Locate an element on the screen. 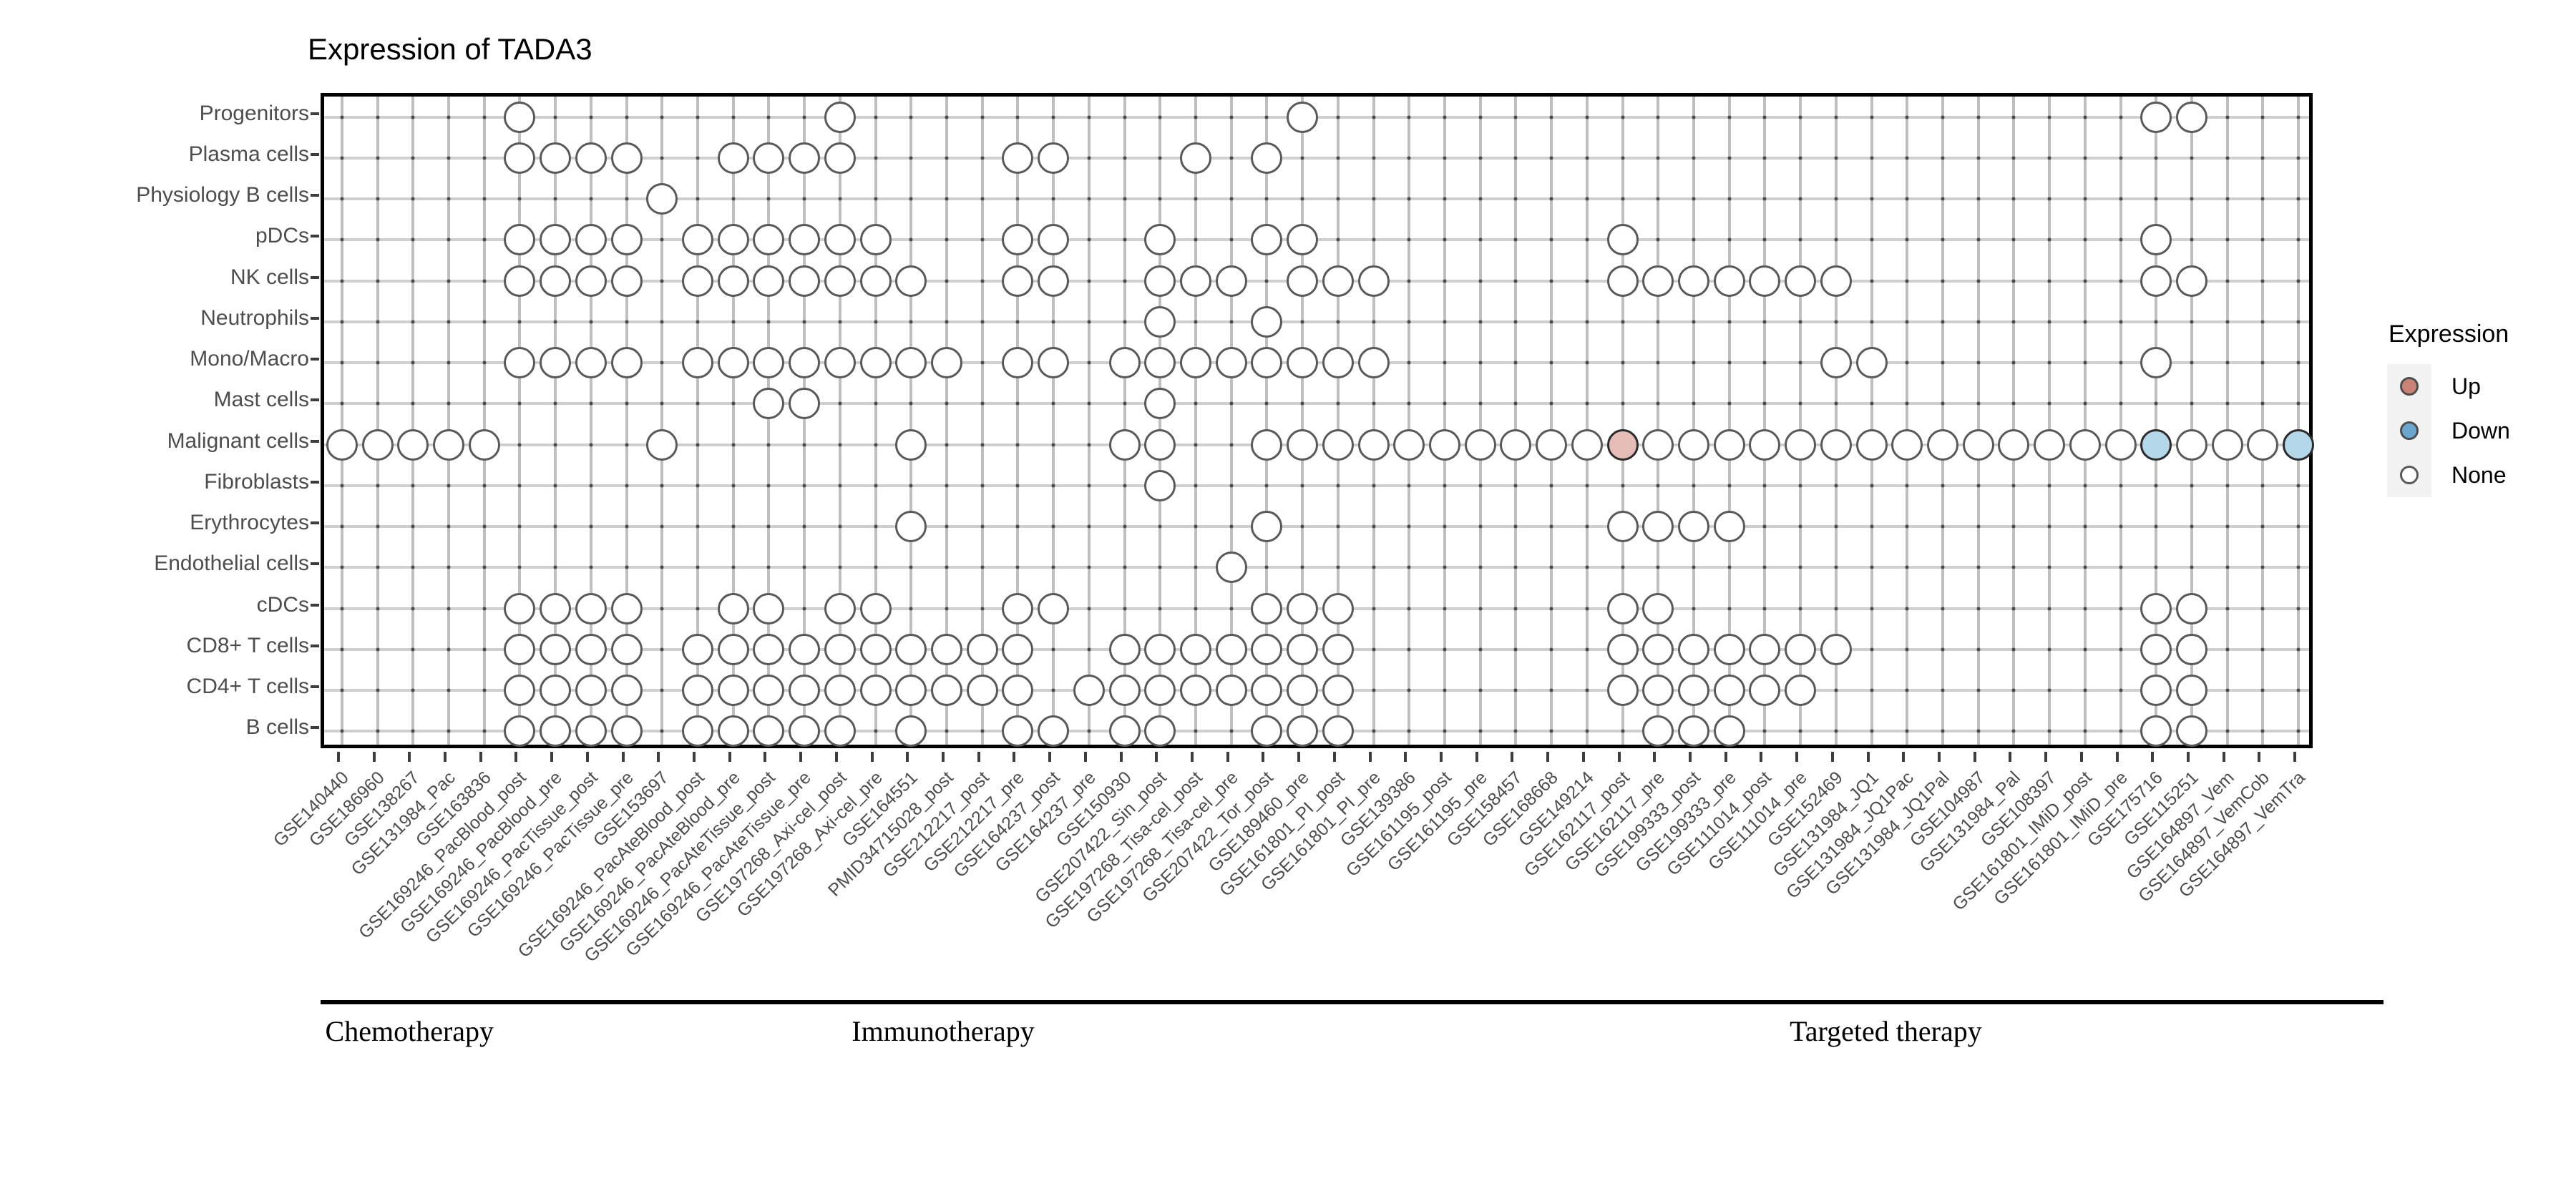 Image resolution: width=2576 pixels, height=1181 pixels. legend-item: Down is located at coordinates (2476, 431).